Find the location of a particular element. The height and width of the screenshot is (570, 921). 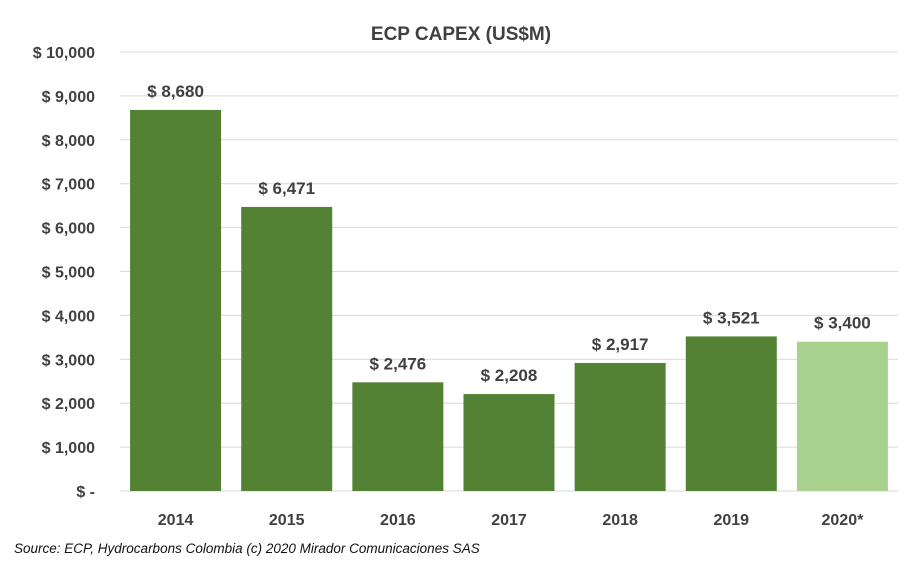

data-label: $ 3,400 is located at coordinates (842, 323).